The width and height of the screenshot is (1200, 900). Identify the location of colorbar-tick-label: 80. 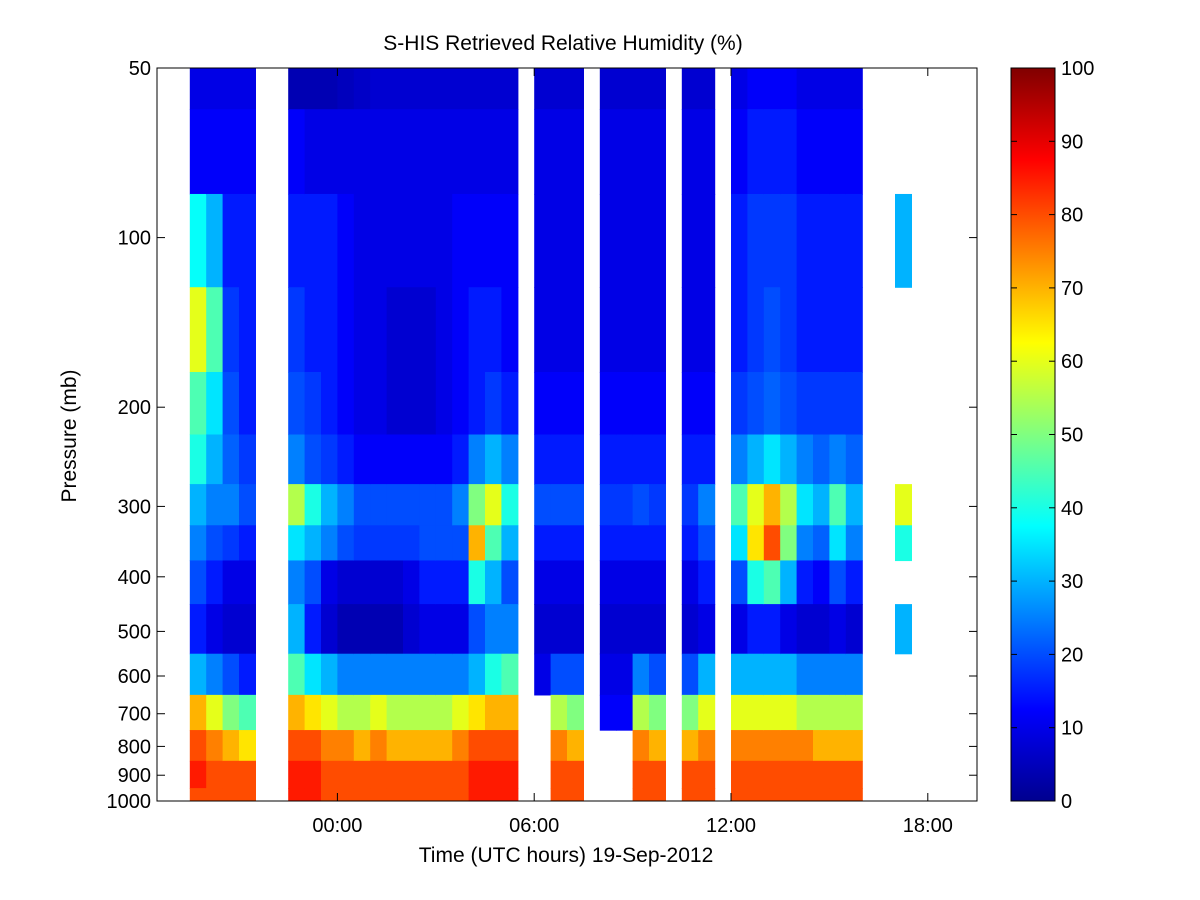
(1072, 216).